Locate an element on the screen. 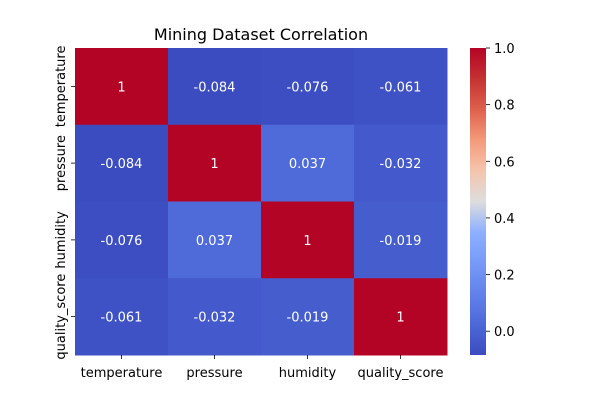  colorbar-tick-label: 0.2 is located at coordinates (504, 276).